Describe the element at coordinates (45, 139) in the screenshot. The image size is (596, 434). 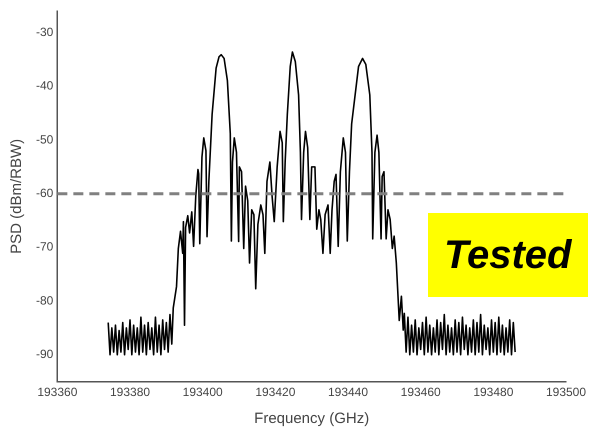
I see `y-tick-label: -50` at that location.